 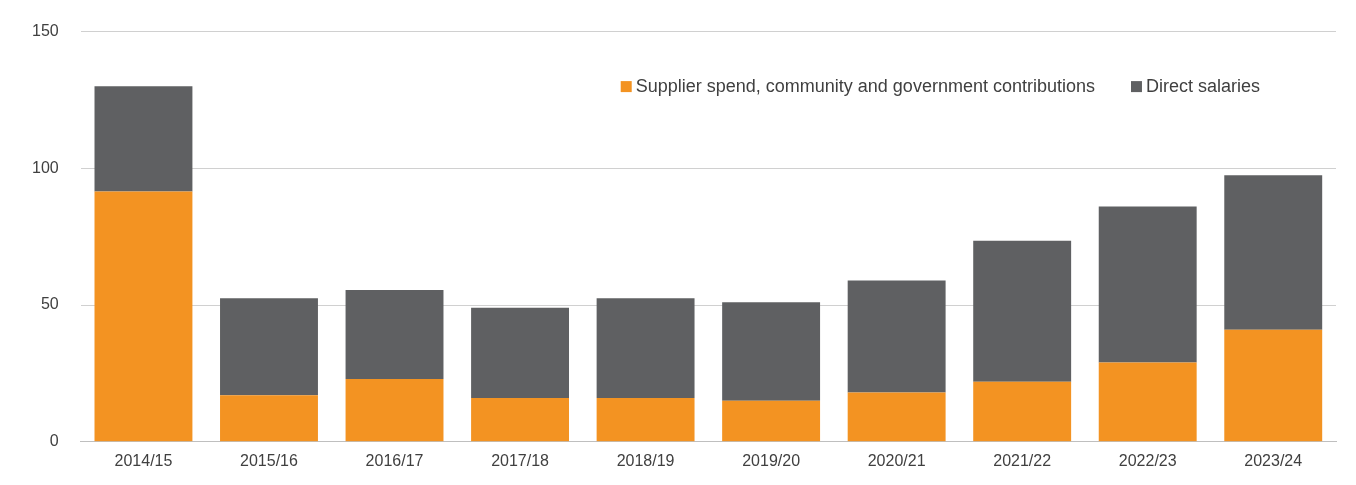 What do you see at coordinates (1273, 460) in the screenshot?
I see `x-tick-label: 2023/24` at bounding box center [1273, 460].